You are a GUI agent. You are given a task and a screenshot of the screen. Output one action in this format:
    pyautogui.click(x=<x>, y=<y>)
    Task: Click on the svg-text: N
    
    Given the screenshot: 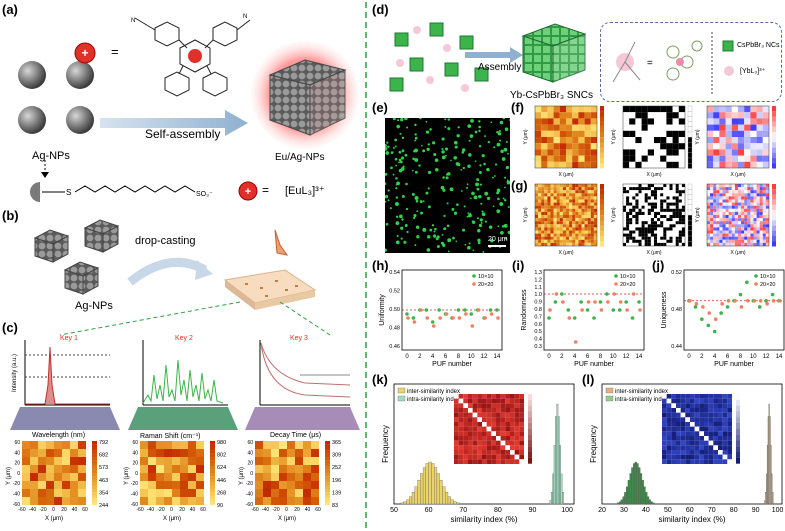 What is the action you would take?
    pyautogui.click(x=245, y=17)
    